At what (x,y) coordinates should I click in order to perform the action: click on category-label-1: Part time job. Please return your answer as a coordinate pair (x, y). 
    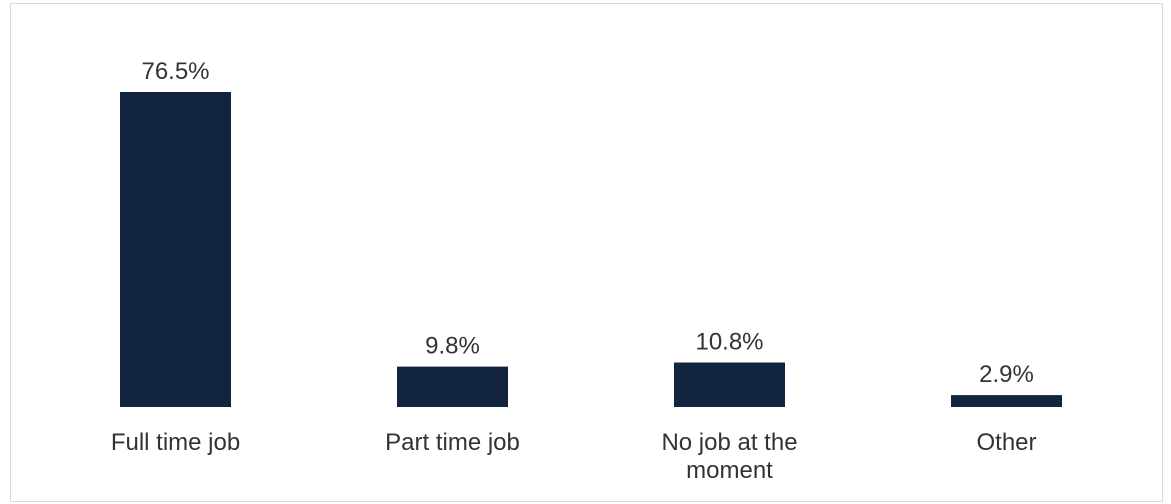
    Looking at the image, I should click on (452, 442).